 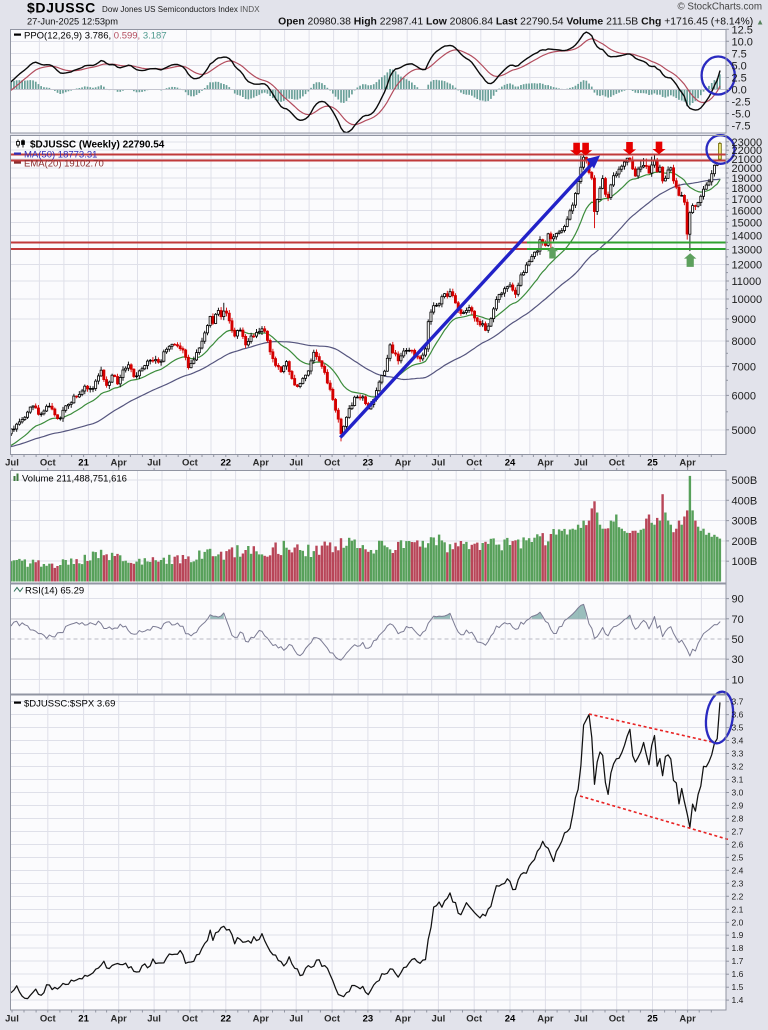 I want to click on svg-text: $DJUSSC, so click(x=61, y=8).